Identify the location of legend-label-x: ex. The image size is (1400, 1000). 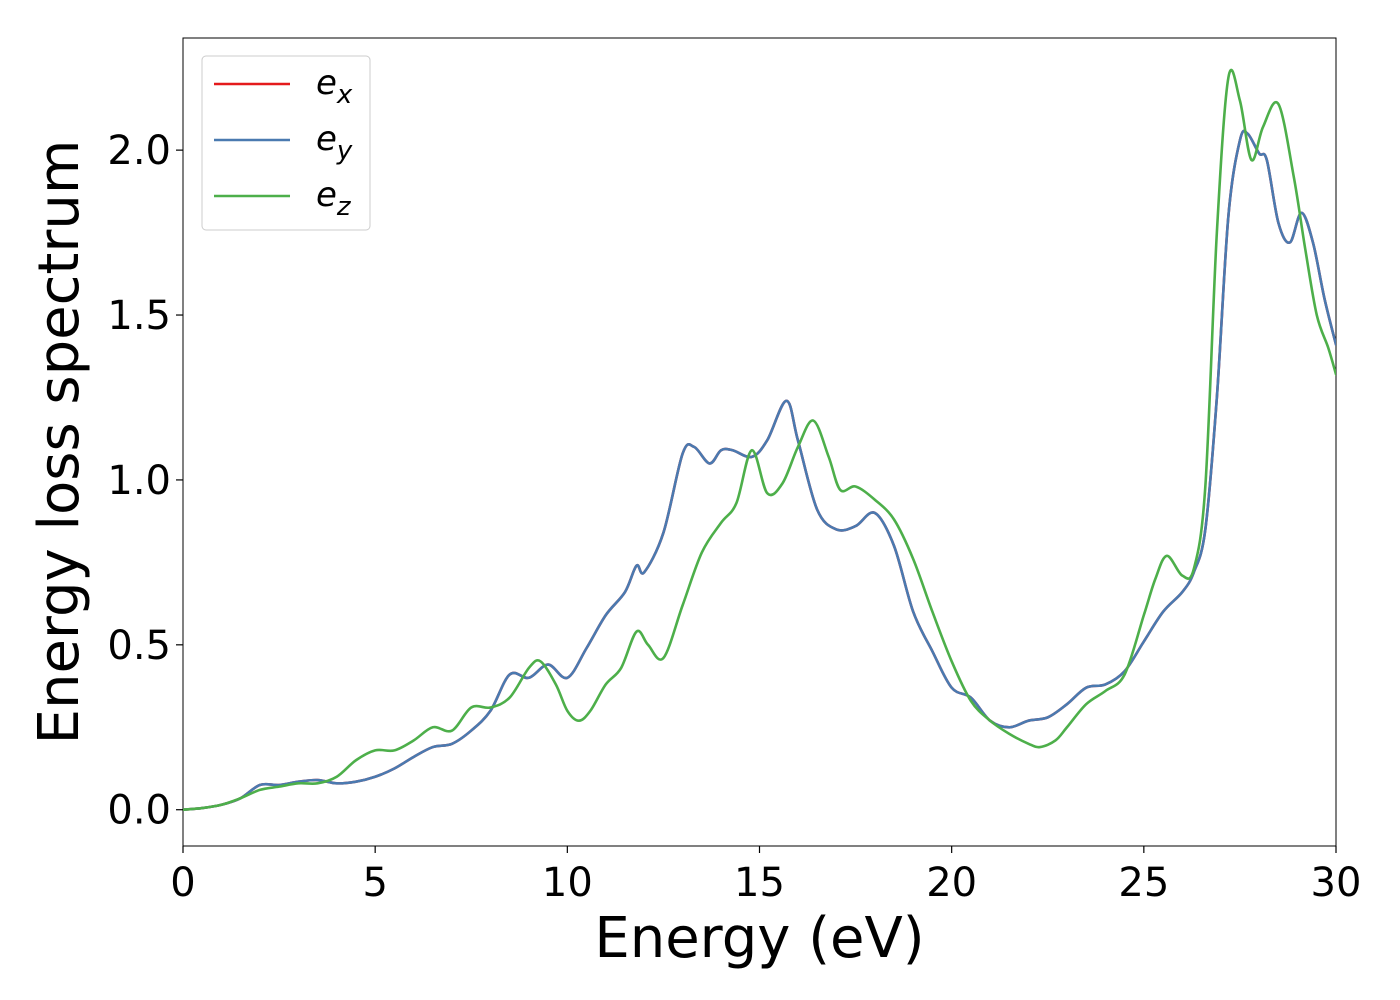
(334, 86).